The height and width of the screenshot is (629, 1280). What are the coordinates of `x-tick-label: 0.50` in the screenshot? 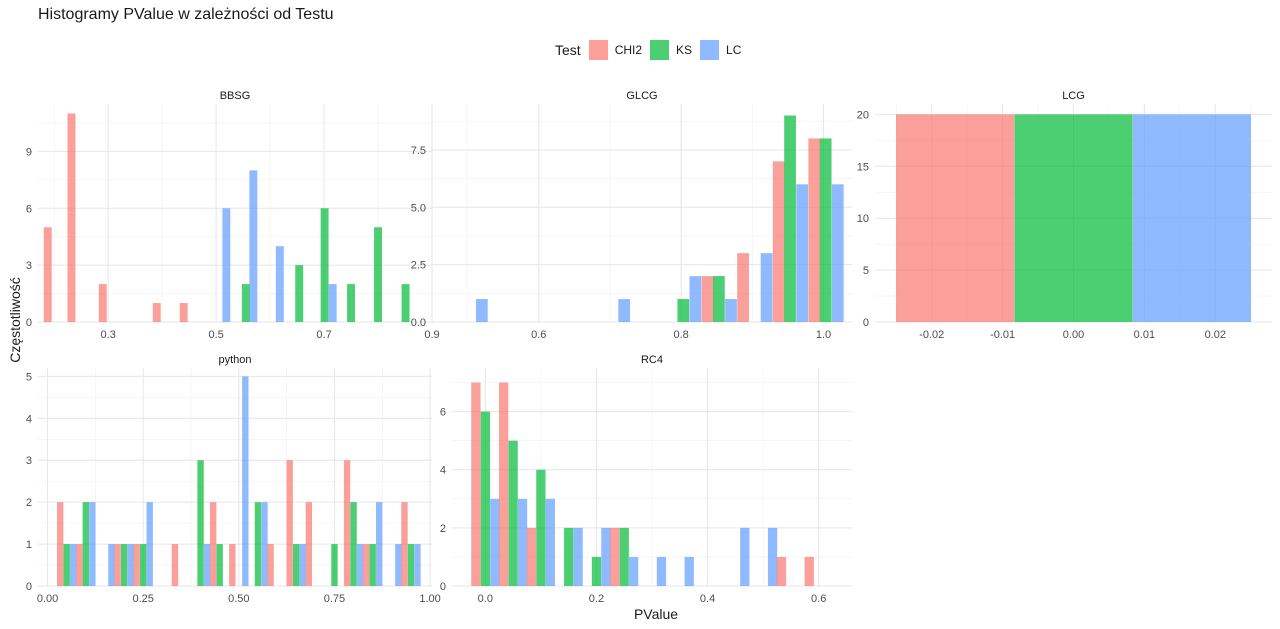 It's located at (238, 599).